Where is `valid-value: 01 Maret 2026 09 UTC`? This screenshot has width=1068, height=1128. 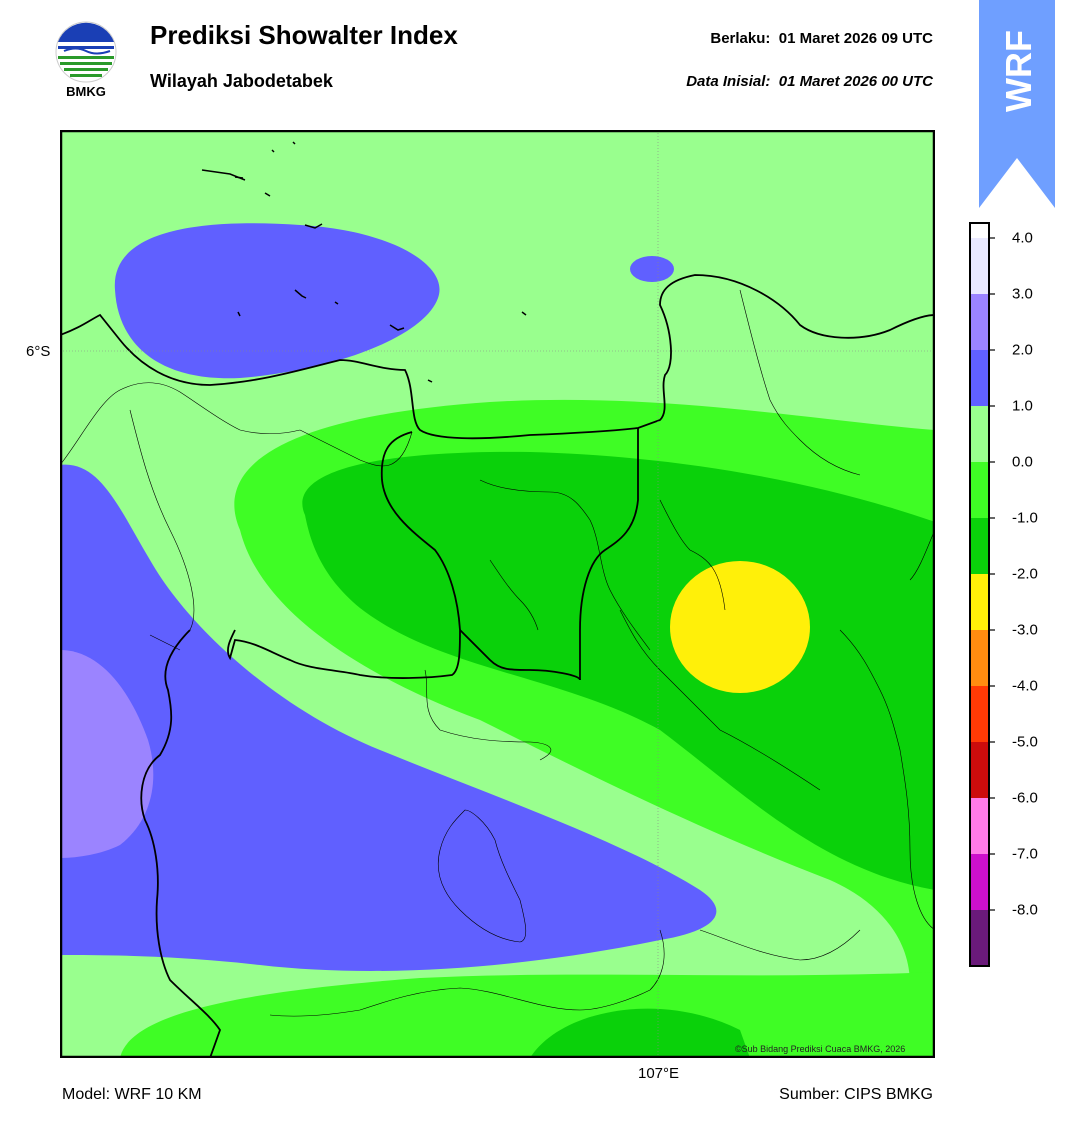 valid-value: 01 Maret 2026 09 UTC is located at coordinates (855, 38).